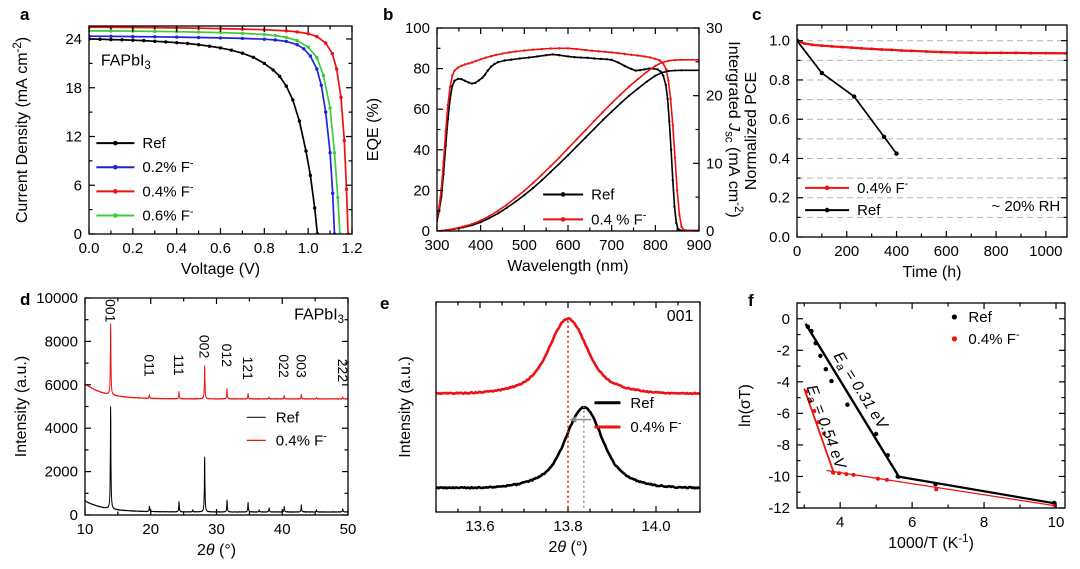  I want to click on text-run: 10, so click(85, 529).